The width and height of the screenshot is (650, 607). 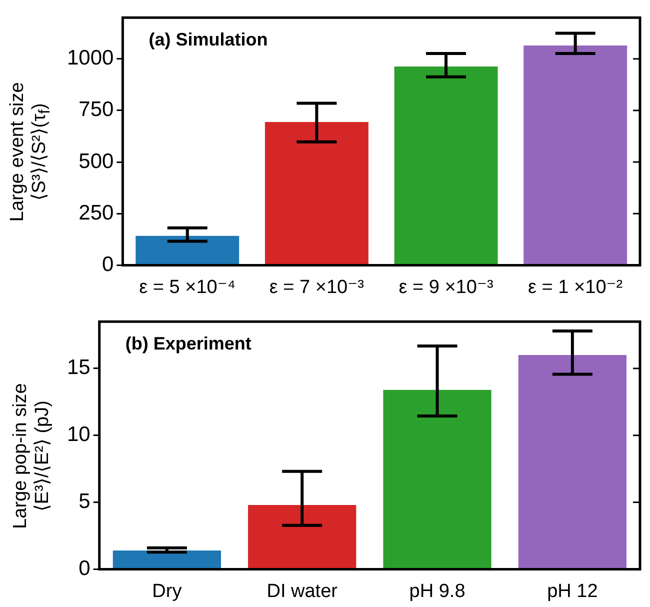 I want to click on y-tick-label: 750, so click(x=96, y=110).